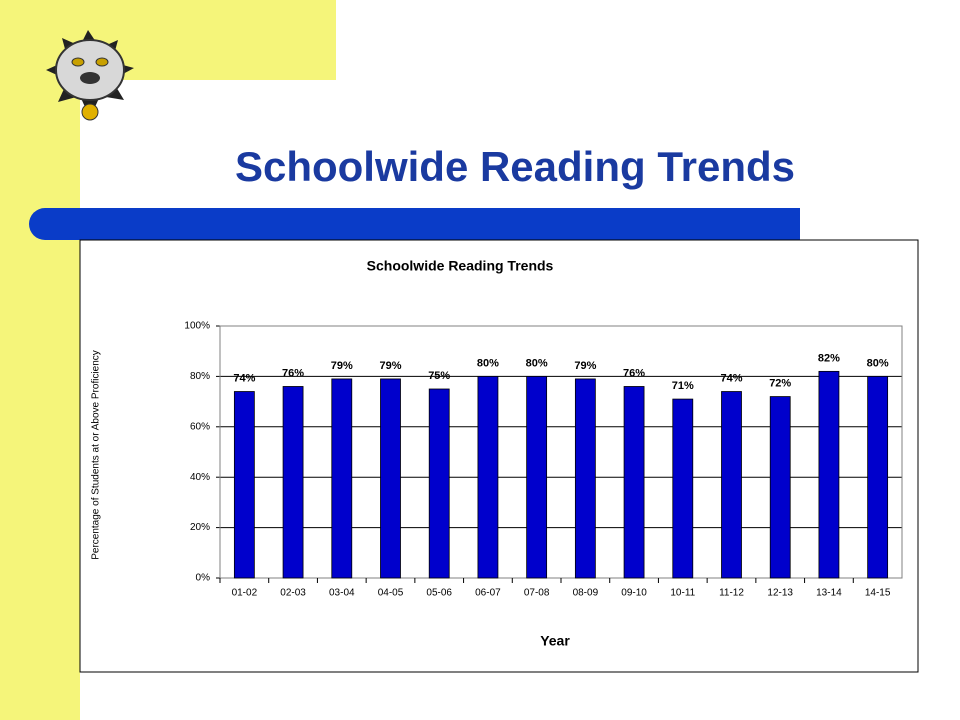 This screenshot has width=960, height=720. I want to click on data-label: 82%, so click(829, 358).